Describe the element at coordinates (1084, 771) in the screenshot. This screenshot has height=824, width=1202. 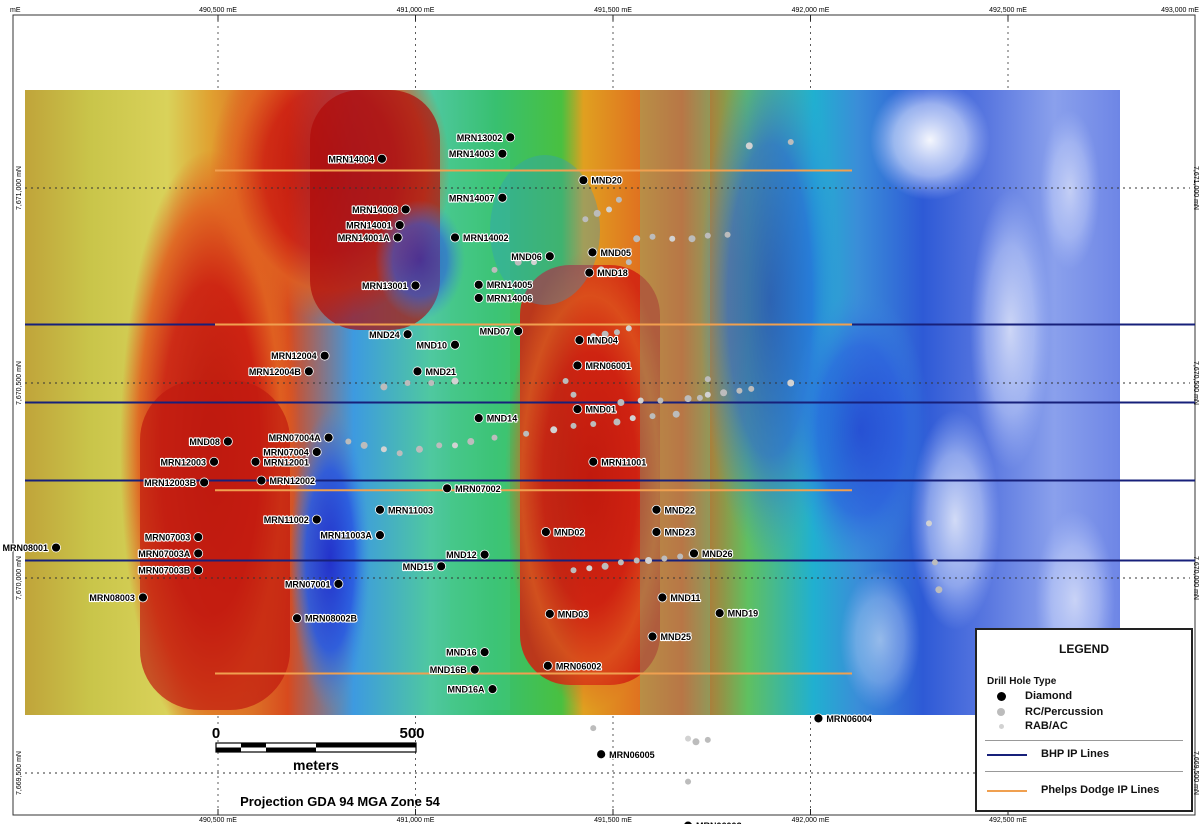
I see `legend-divider` at that location.